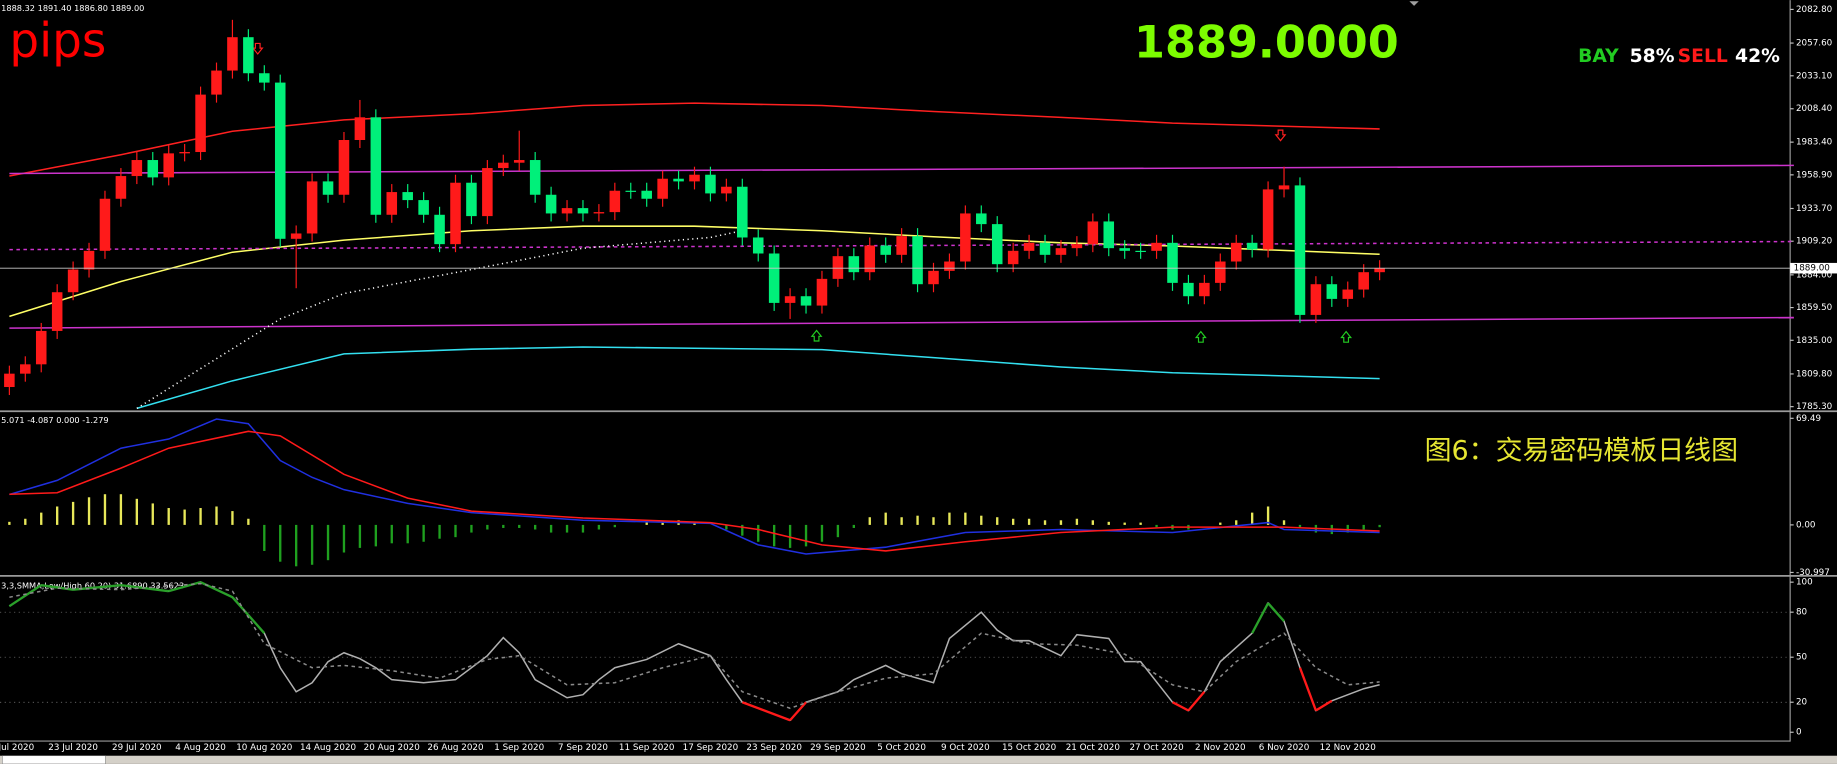  Describe the element at coordinates (519, 748) in the screenshot. I see `x-tick-label: 1 Sep 2020` at that location.